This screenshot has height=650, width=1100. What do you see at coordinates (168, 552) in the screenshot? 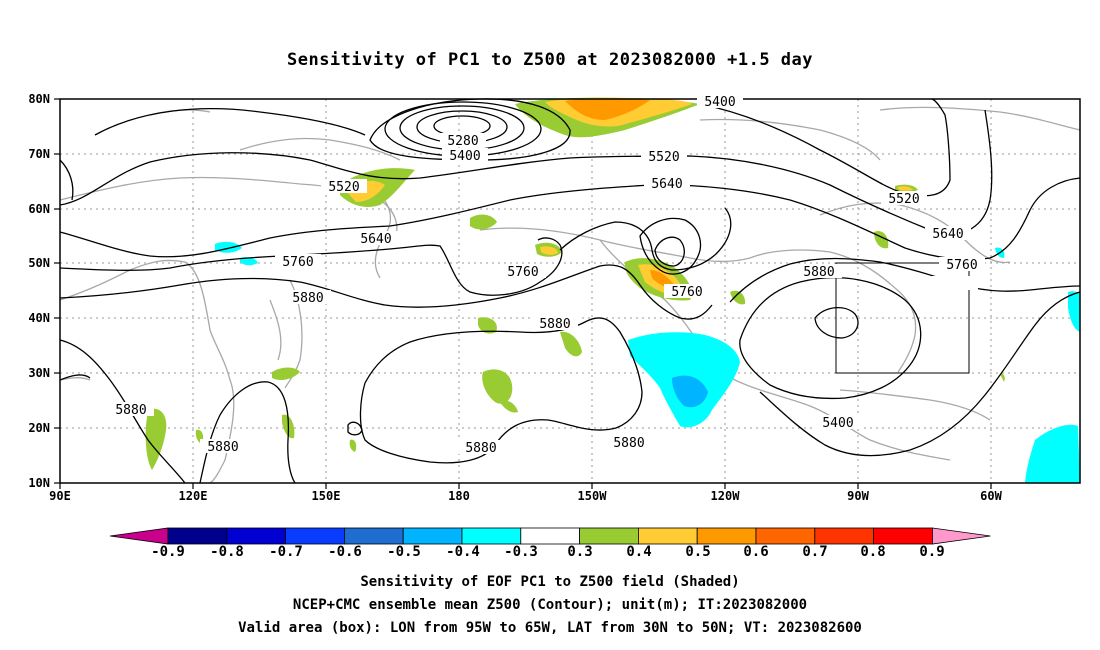
I see `colorbar-tick-label: -0.9` at bounding box center [168, 552].